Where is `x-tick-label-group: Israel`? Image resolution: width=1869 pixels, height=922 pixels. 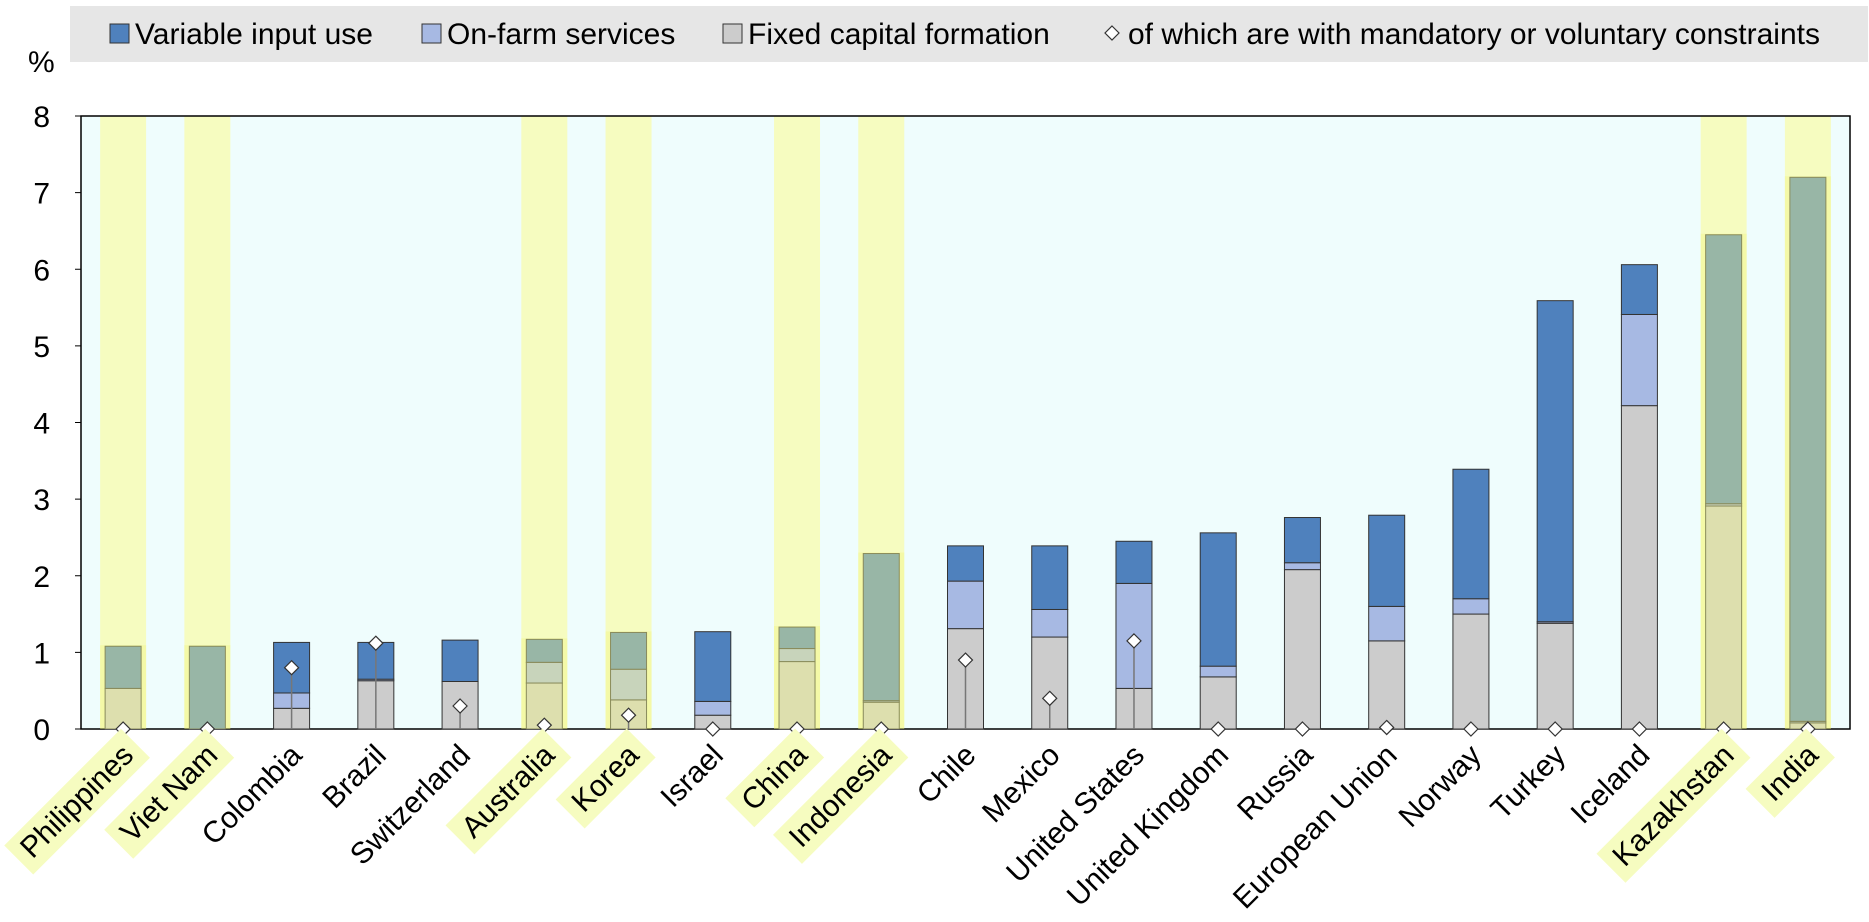 x-tick-label-group: Israel is located at coordinates (692, 776).